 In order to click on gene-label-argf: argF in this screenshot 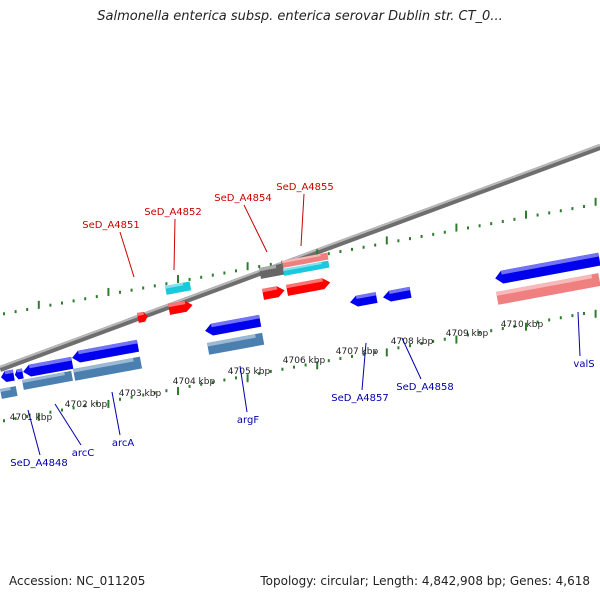, I will do `click(248, 420)`.